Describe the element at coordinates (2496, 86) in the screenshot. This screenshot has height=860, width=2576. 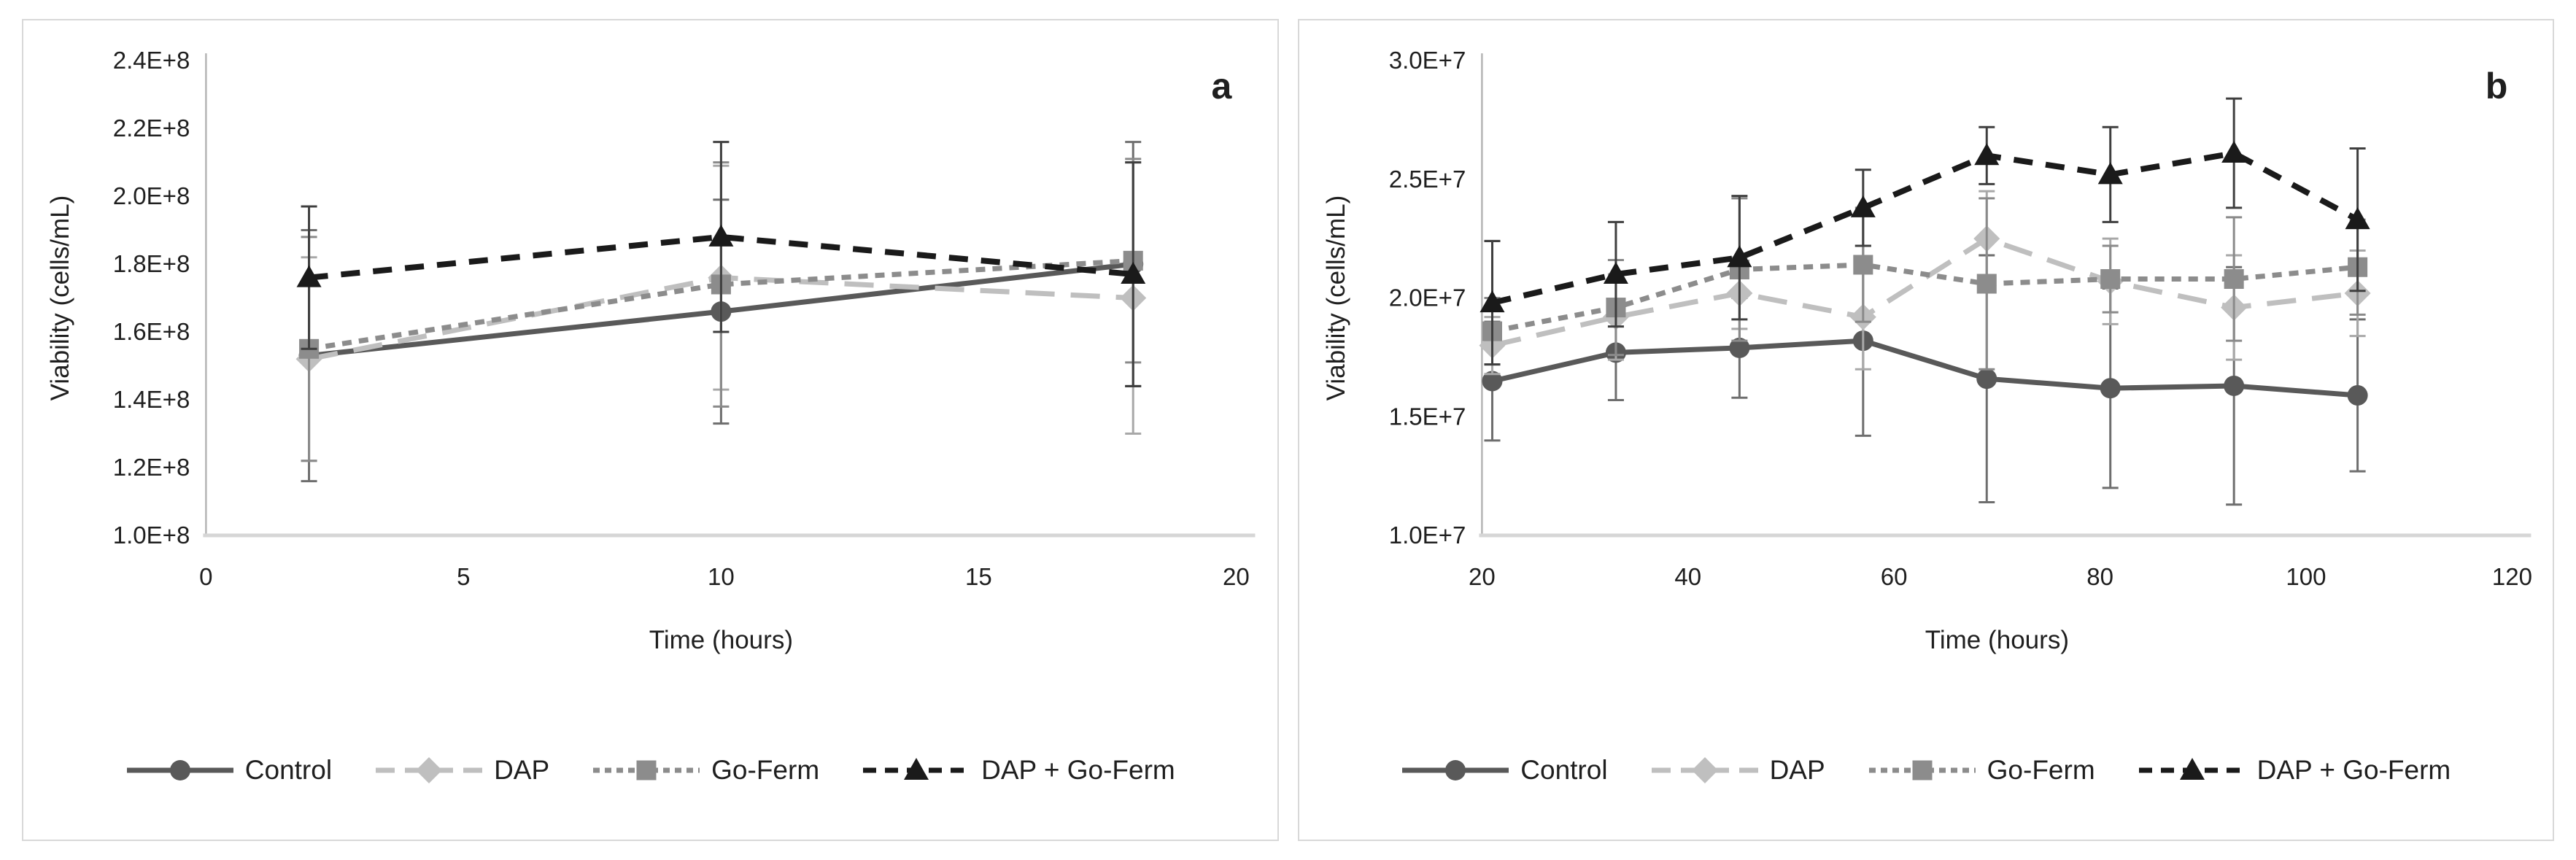
I see `panel-letter: b` at that location.